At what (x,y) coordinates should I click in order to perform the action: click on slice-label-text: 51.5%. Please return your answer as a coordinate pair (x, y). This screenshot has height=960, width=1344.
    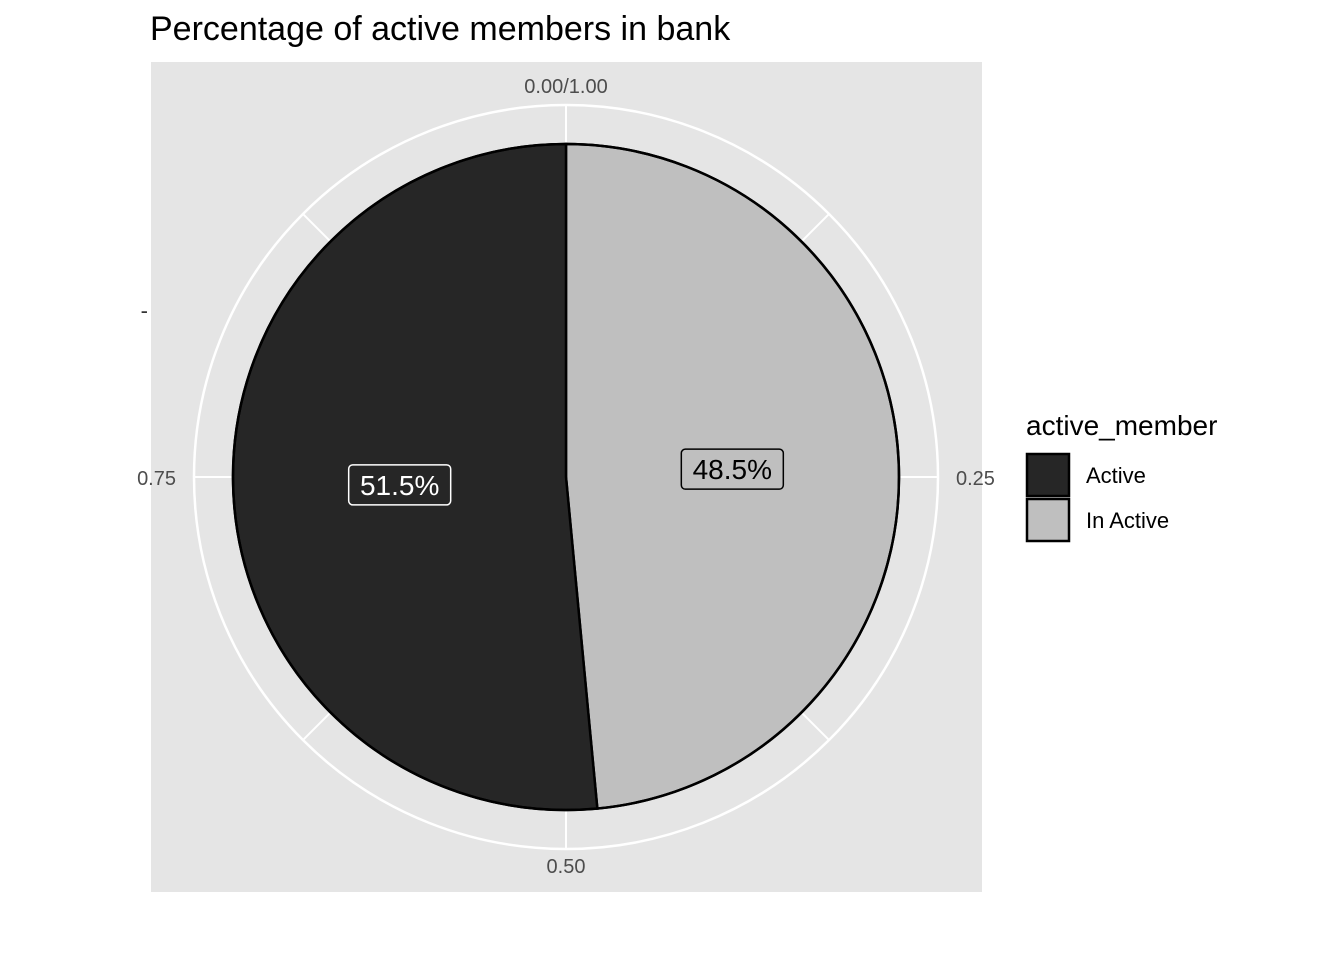
    Looking at the image, I should click on (399, 485).